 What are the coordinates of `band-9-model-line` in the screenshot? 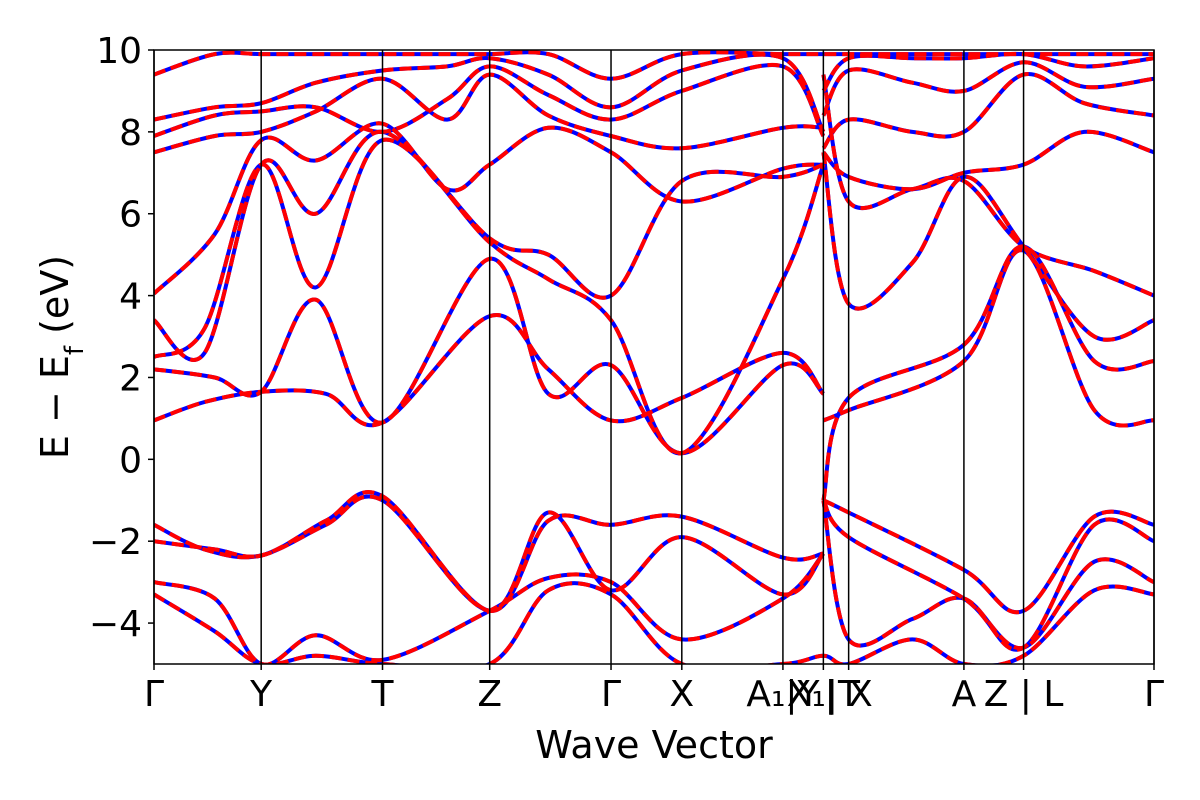 It's located at (654, 65).